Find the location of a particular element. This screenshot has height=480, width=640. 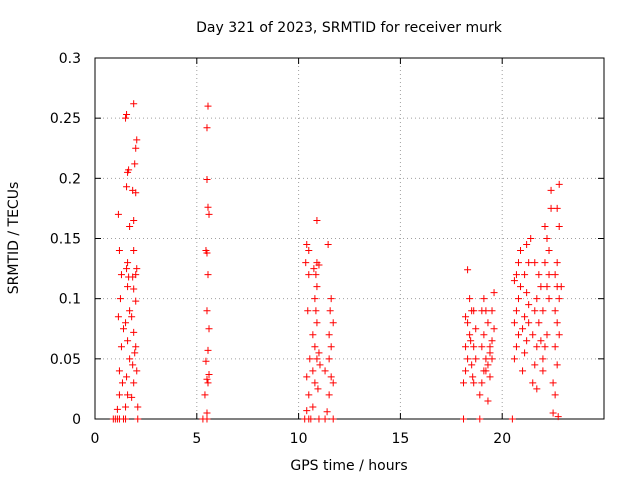

x-tick-label: 15 is located at coordinates (400, 439).